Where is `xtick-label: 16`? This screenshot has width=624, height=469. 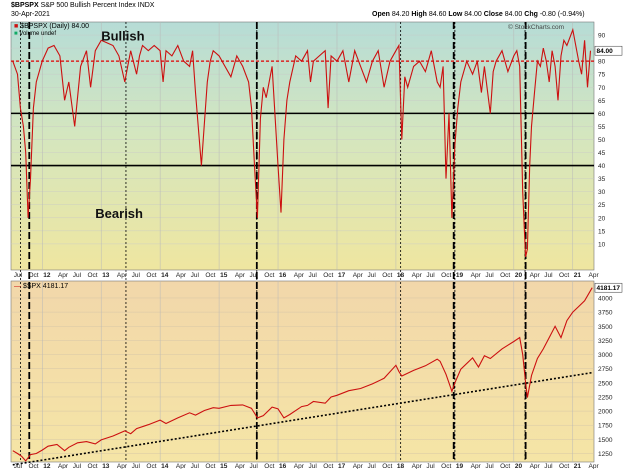 xtick-label: 16 is located at coordinates (283, 275).